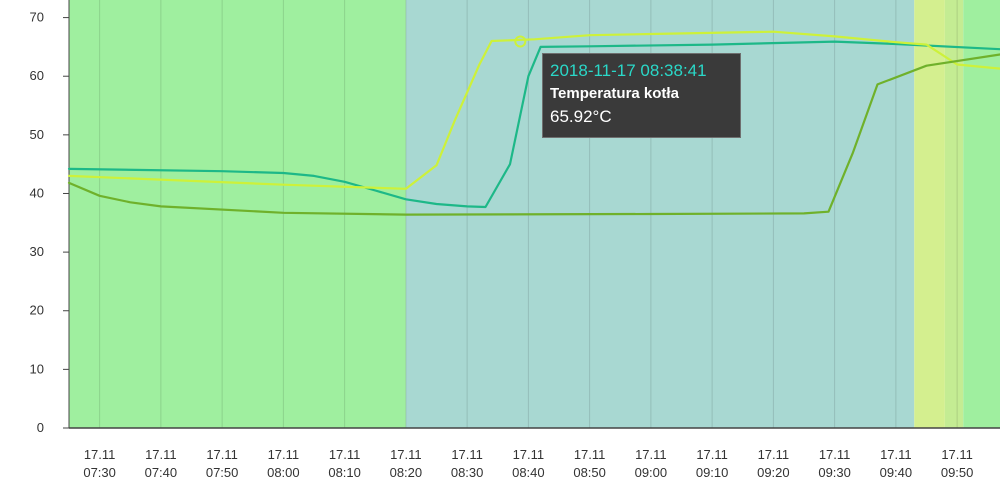 The height and width of the screenshot is (492, 1000). What do you see at coordinates (37, 17) in the screenshot?
I see `y-tick-label-7: 70` at bounding box center [37, 17].